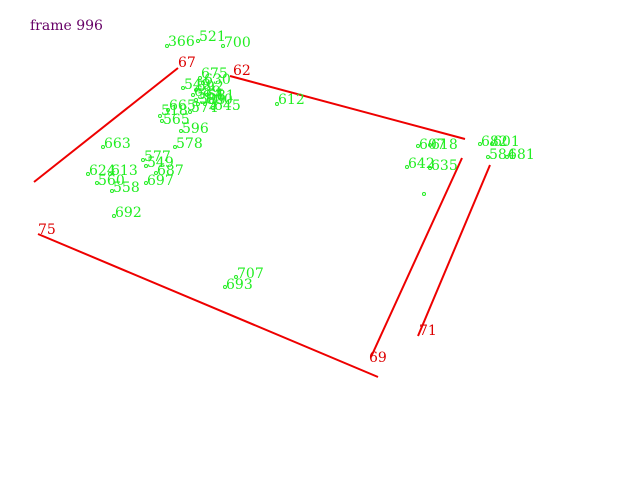  What do you see at coordinates (160, 181) in the screenshot?
I see `point-label: 697` at bounding box center [160, 181].